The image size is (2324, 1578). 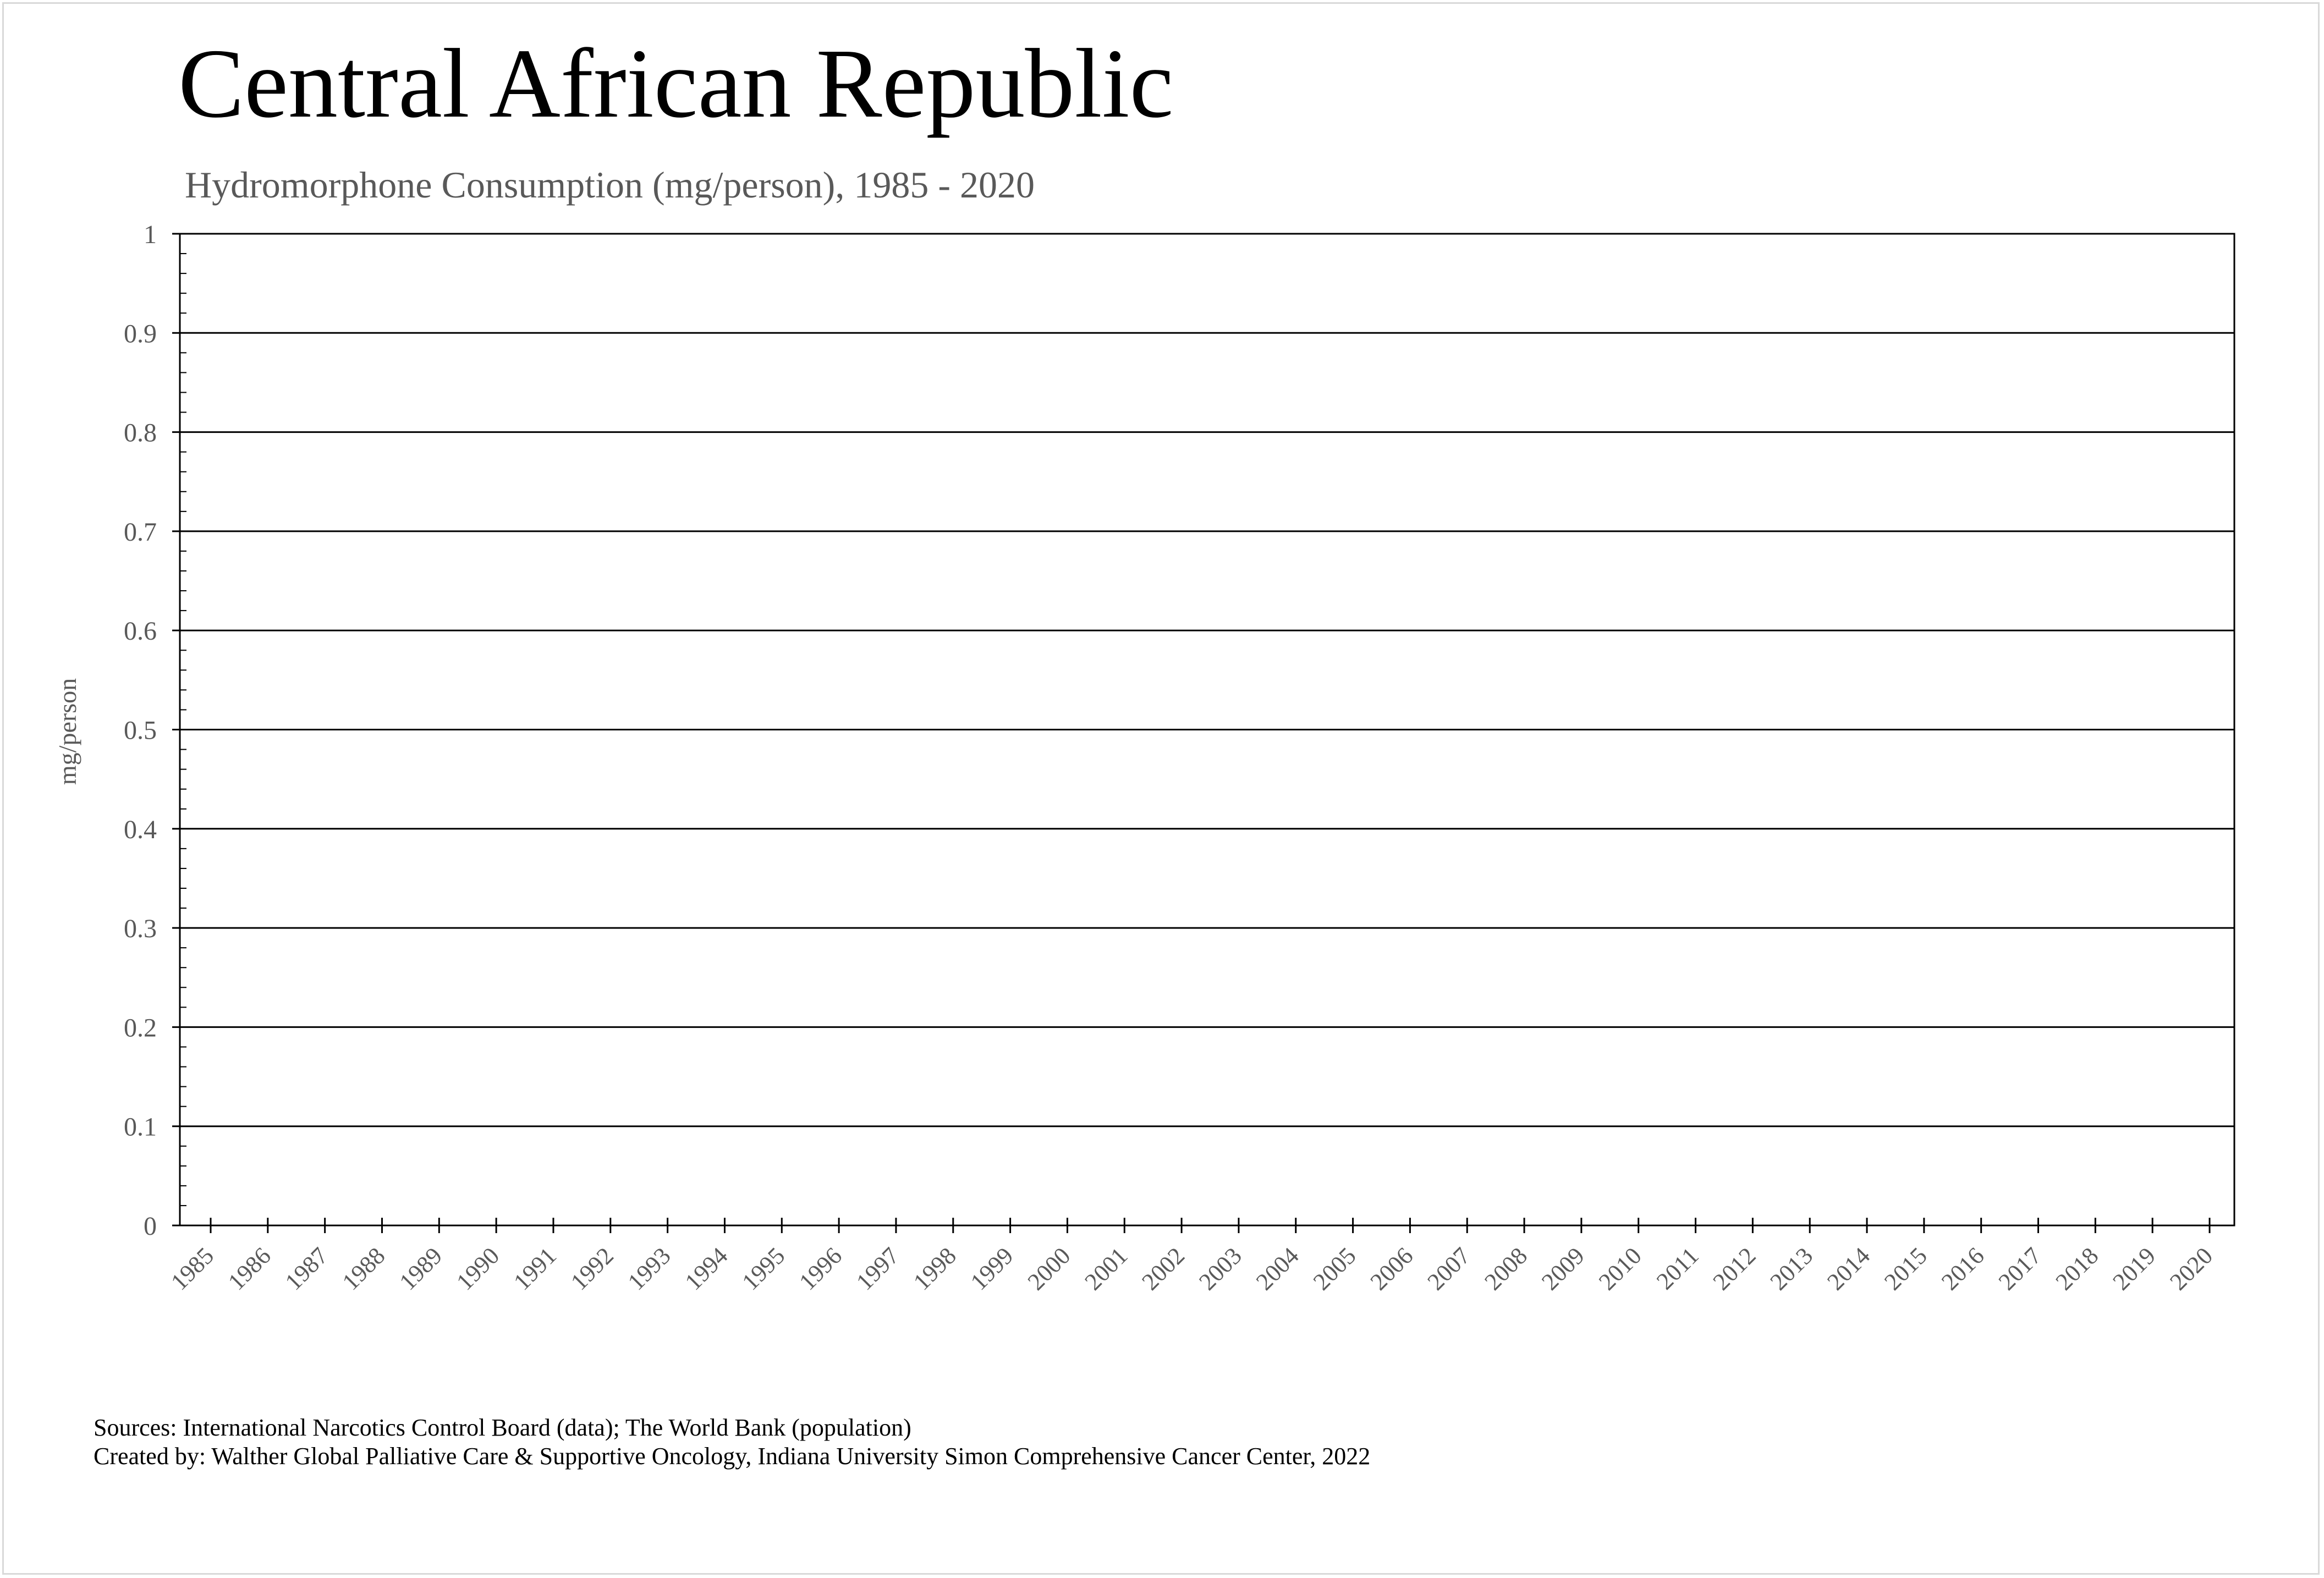 What do you see at coordinates (478, 1268) in the screenshot?
I see `x-tick-label: 1990` at bounding box center [478, 1268].